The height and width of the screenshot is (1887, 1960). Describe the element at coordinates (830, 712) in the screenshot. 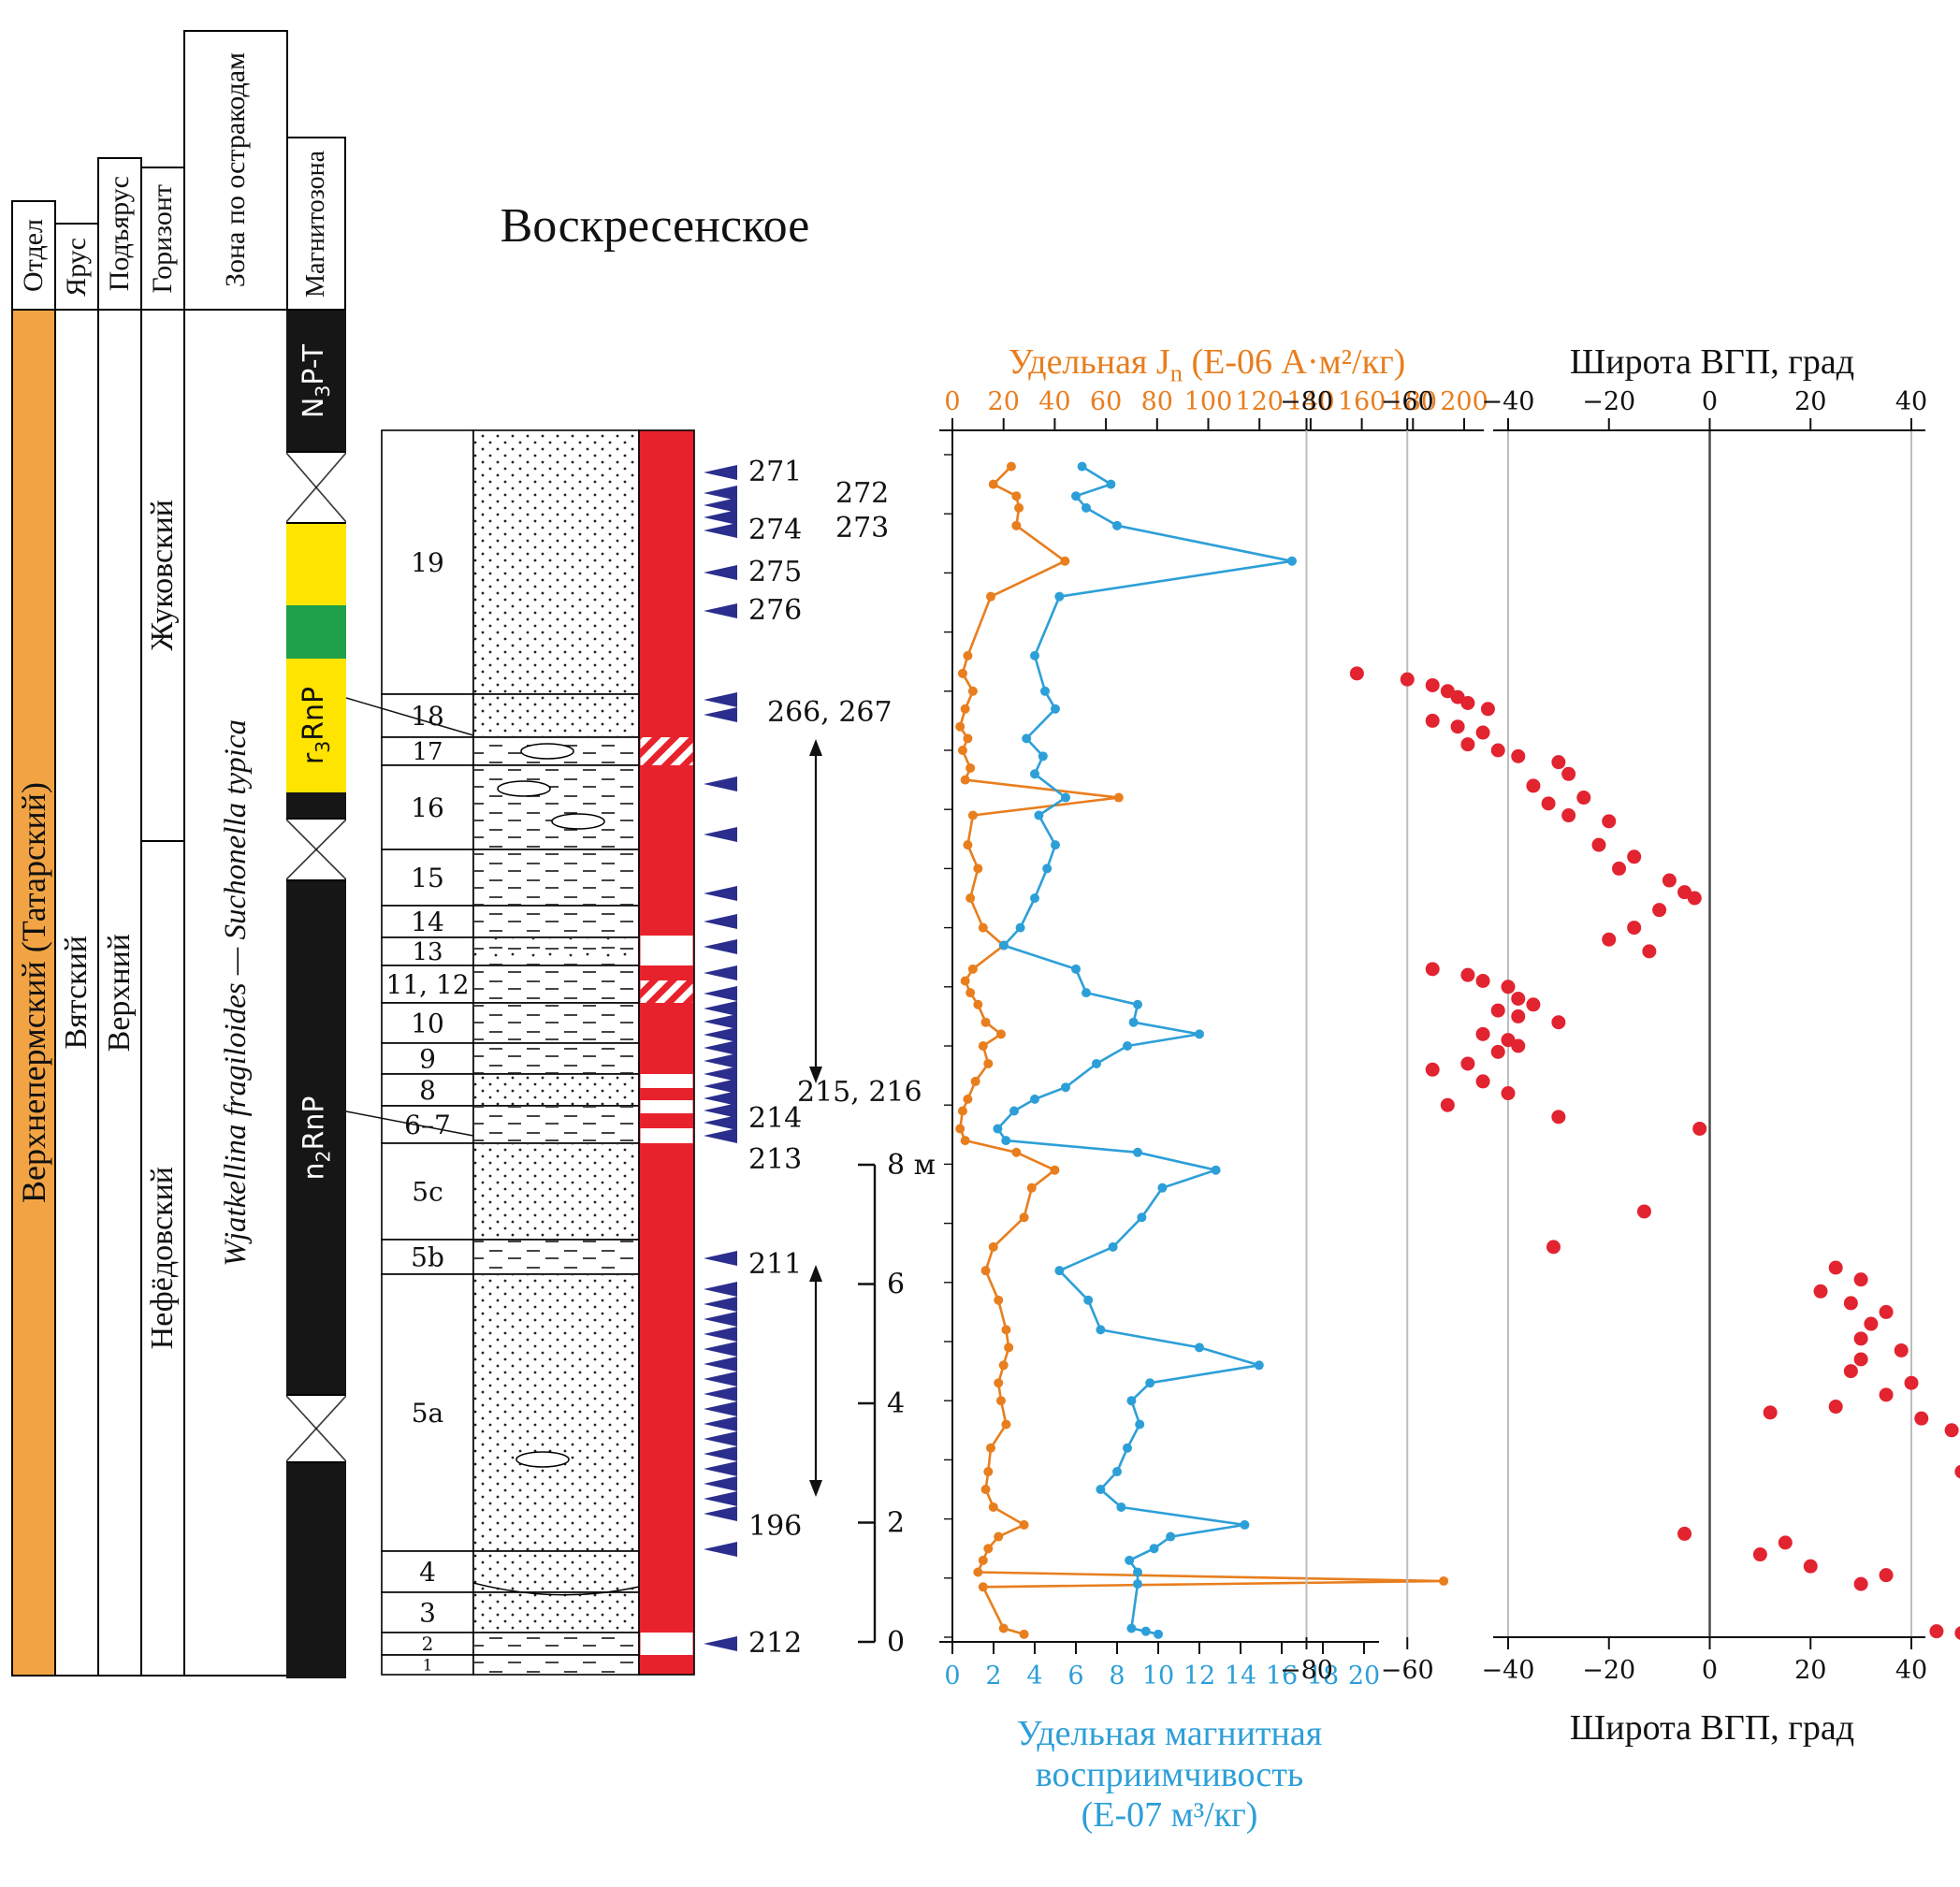

I see `sample-label: 266, 267` at that location.